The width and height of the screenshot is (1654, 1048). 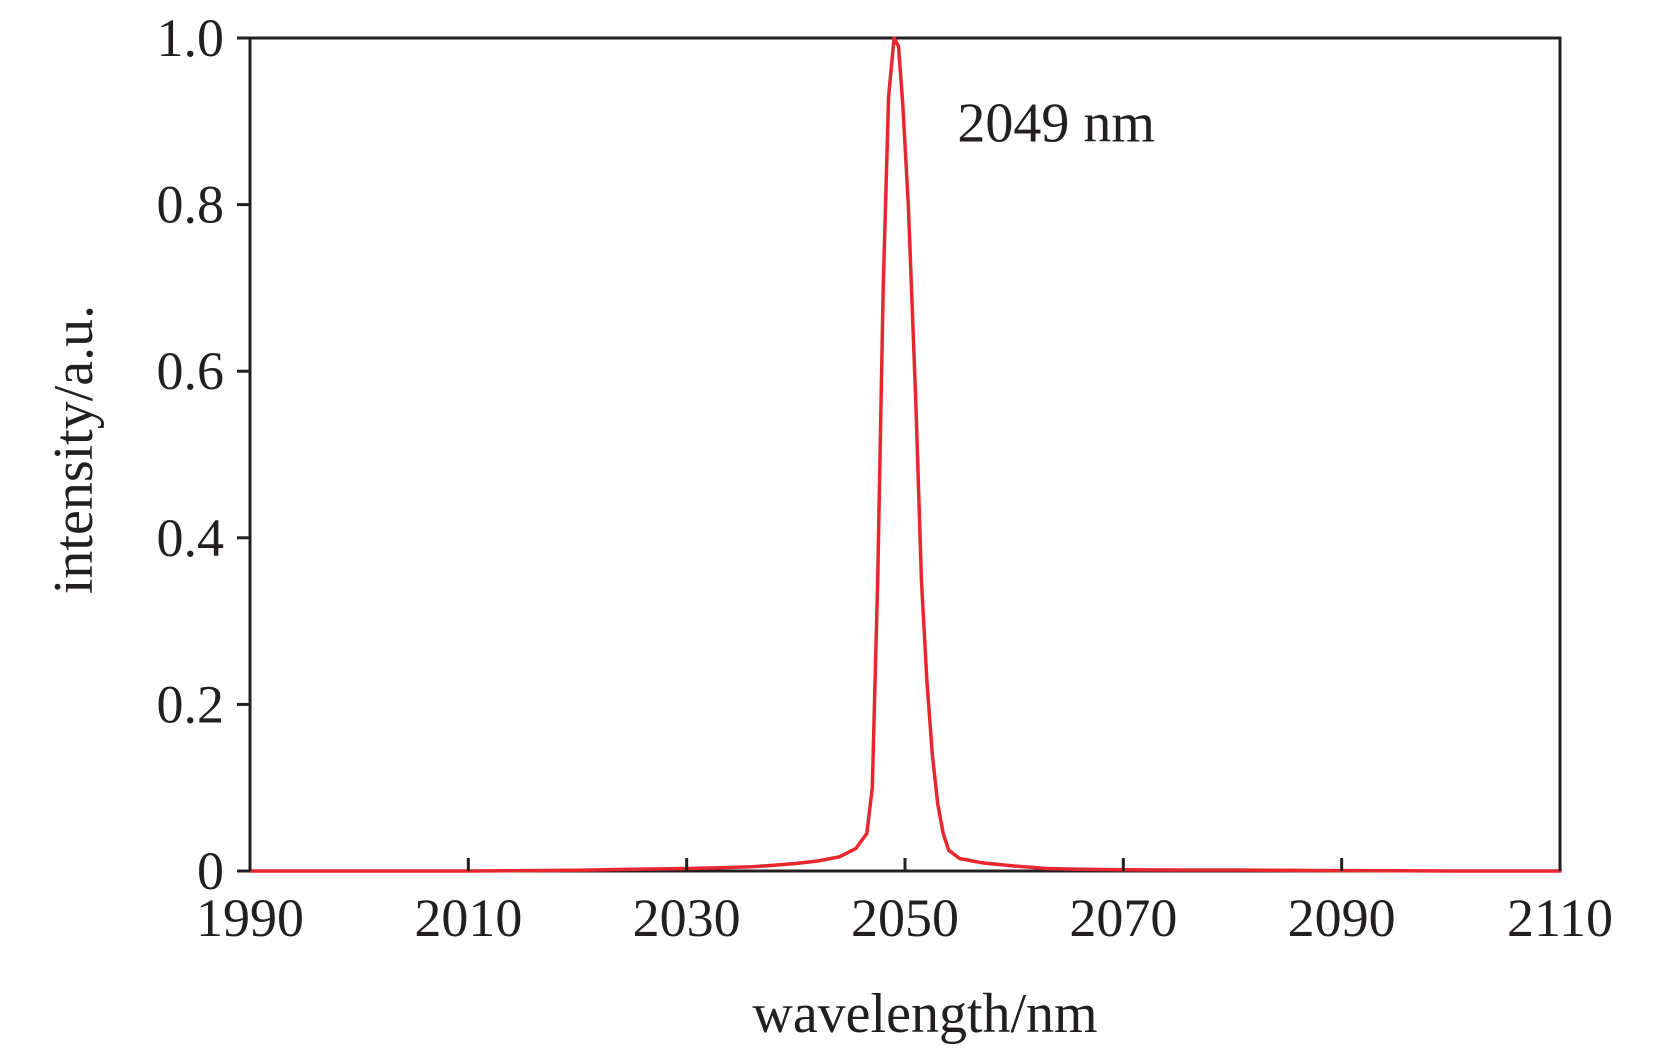 What do you see at coordinates (191, 704) in the screenshot?
I see `y-tick-label: 0.2` at bounding box center [191, 704].